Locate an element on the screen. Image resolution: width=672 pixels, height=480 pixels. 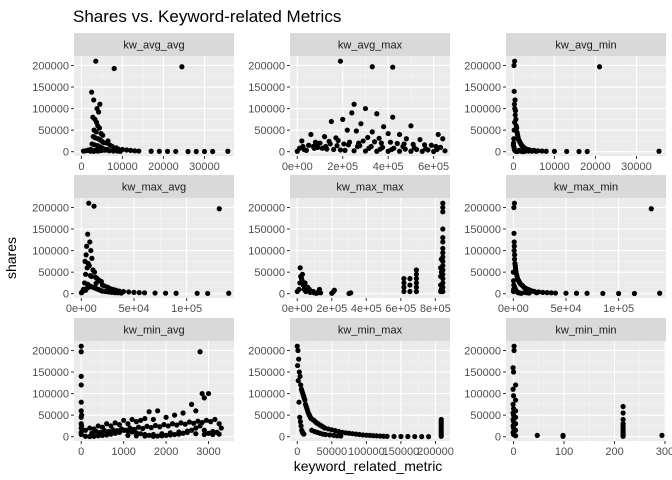
x-tick-label: 0e+00 is located at coordinates (81, 309).